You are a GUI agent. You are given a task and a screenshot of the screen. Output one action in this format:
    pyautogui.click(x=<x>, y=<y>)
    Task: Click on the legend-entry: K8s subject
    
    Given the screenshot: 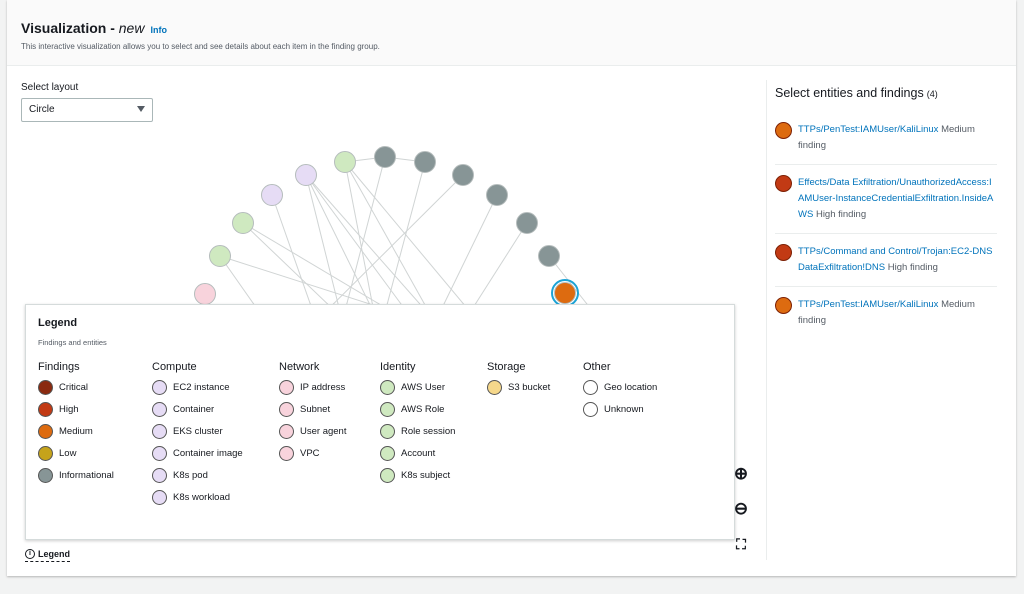 What is the action you would take?
    pyautogui.click(x=450, y=475)
    